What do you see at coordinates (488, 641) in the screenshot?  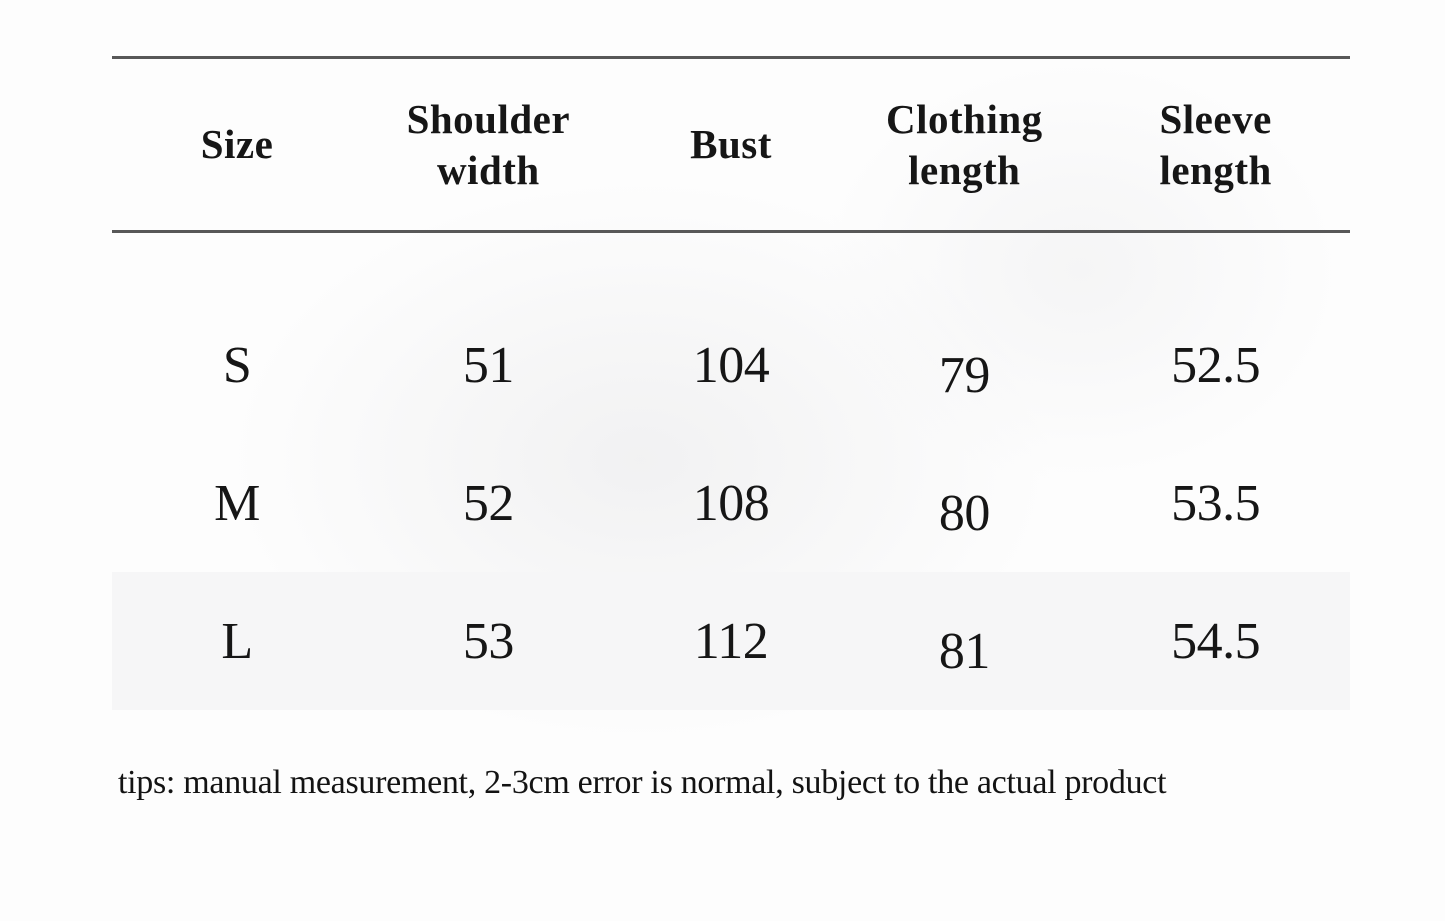 I see `cell-shoulder-width-l: 53` at bounding box center [488, 641].